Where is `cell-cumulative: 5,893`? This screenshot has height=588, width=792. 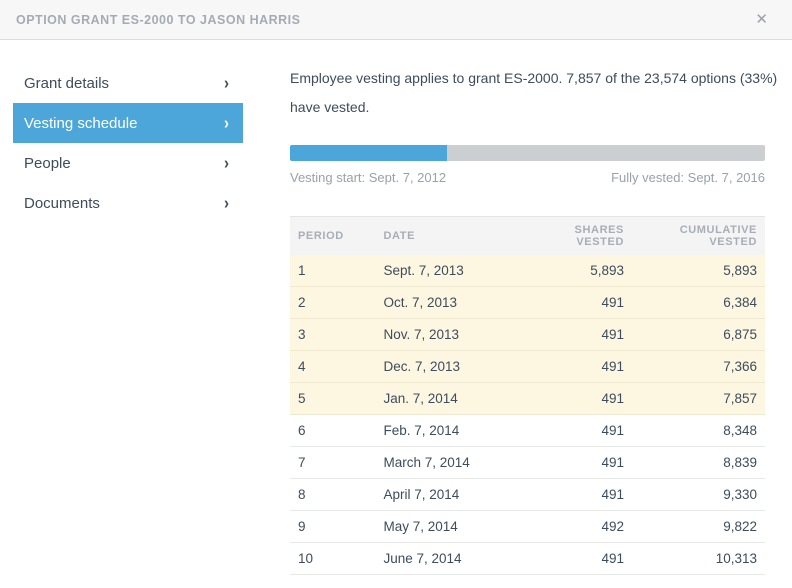
cell-cumulative: 5,893 is located at coordinates (698, 271).